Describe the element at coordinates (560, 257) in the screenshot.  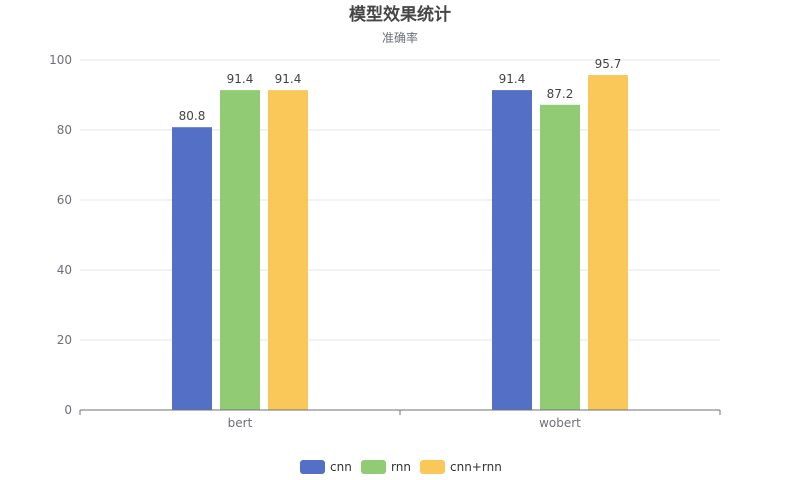
I see `bar-rnn-wobert` at that location.